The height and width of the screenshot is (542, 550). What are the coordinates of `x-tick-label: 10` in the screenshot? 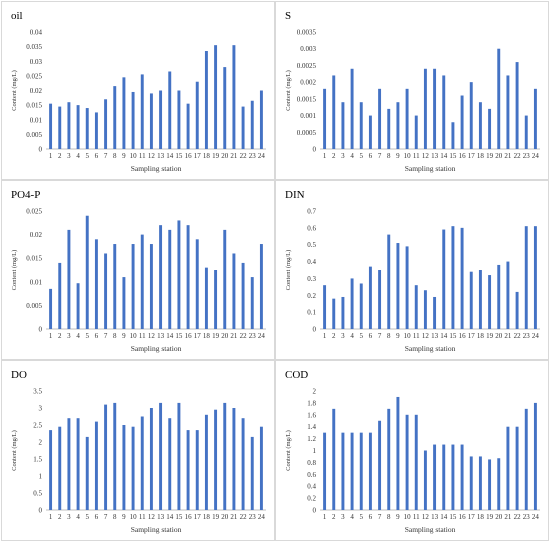 It's located at (134, 517).